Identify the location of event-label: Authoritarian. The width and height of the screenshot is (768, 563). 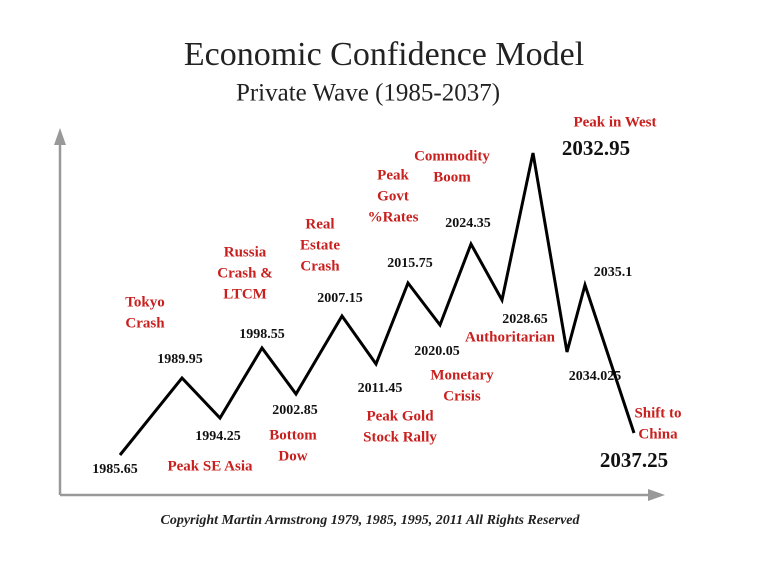
(510, 337).